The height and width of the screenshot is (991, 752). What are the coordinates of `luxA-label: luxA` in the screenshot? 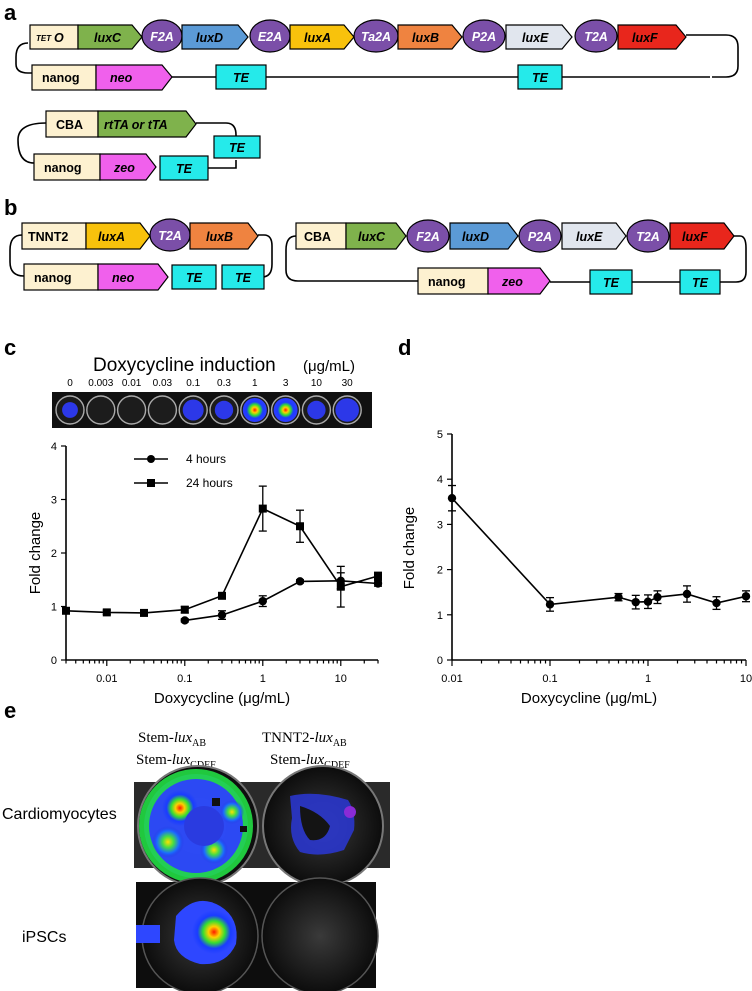 It's located at (111, 237).